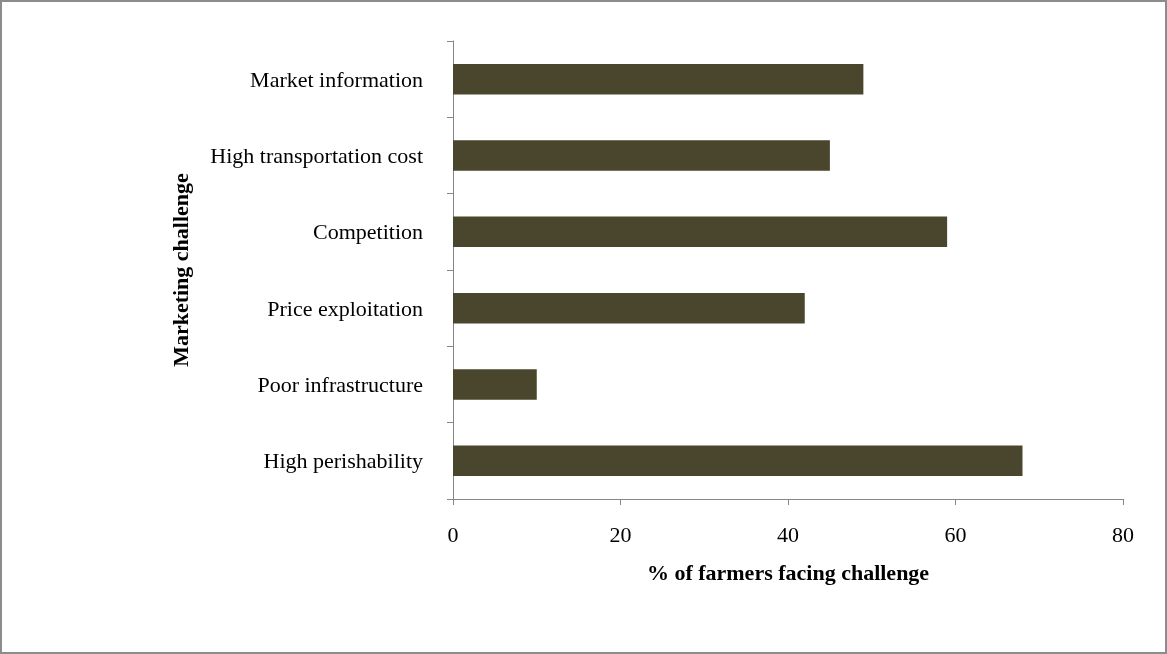  Describe the element at coordinates (955, 534) in the screenshot. I see `x-tick-label: 60` at that location.